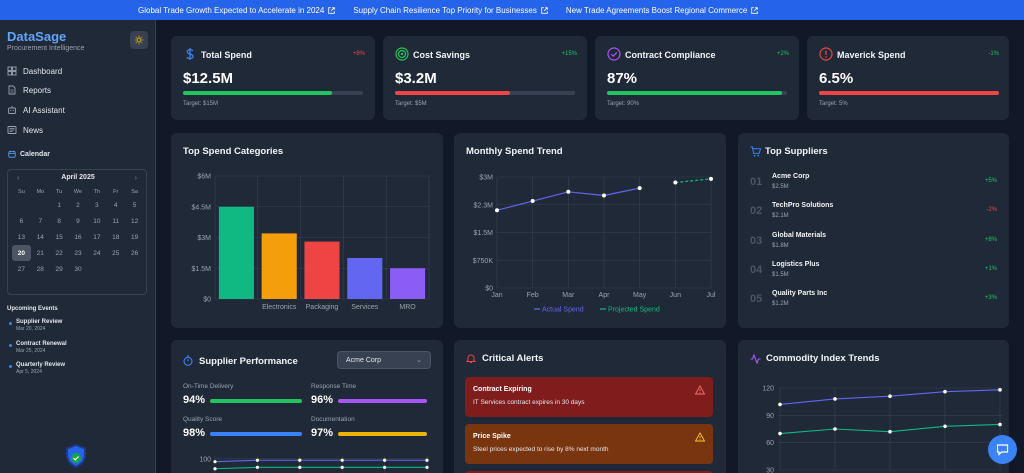  What do you see at coordinates (59, 222) in the screenshot?
I see `calendar-day: 8` at bounding box center [59, 222].